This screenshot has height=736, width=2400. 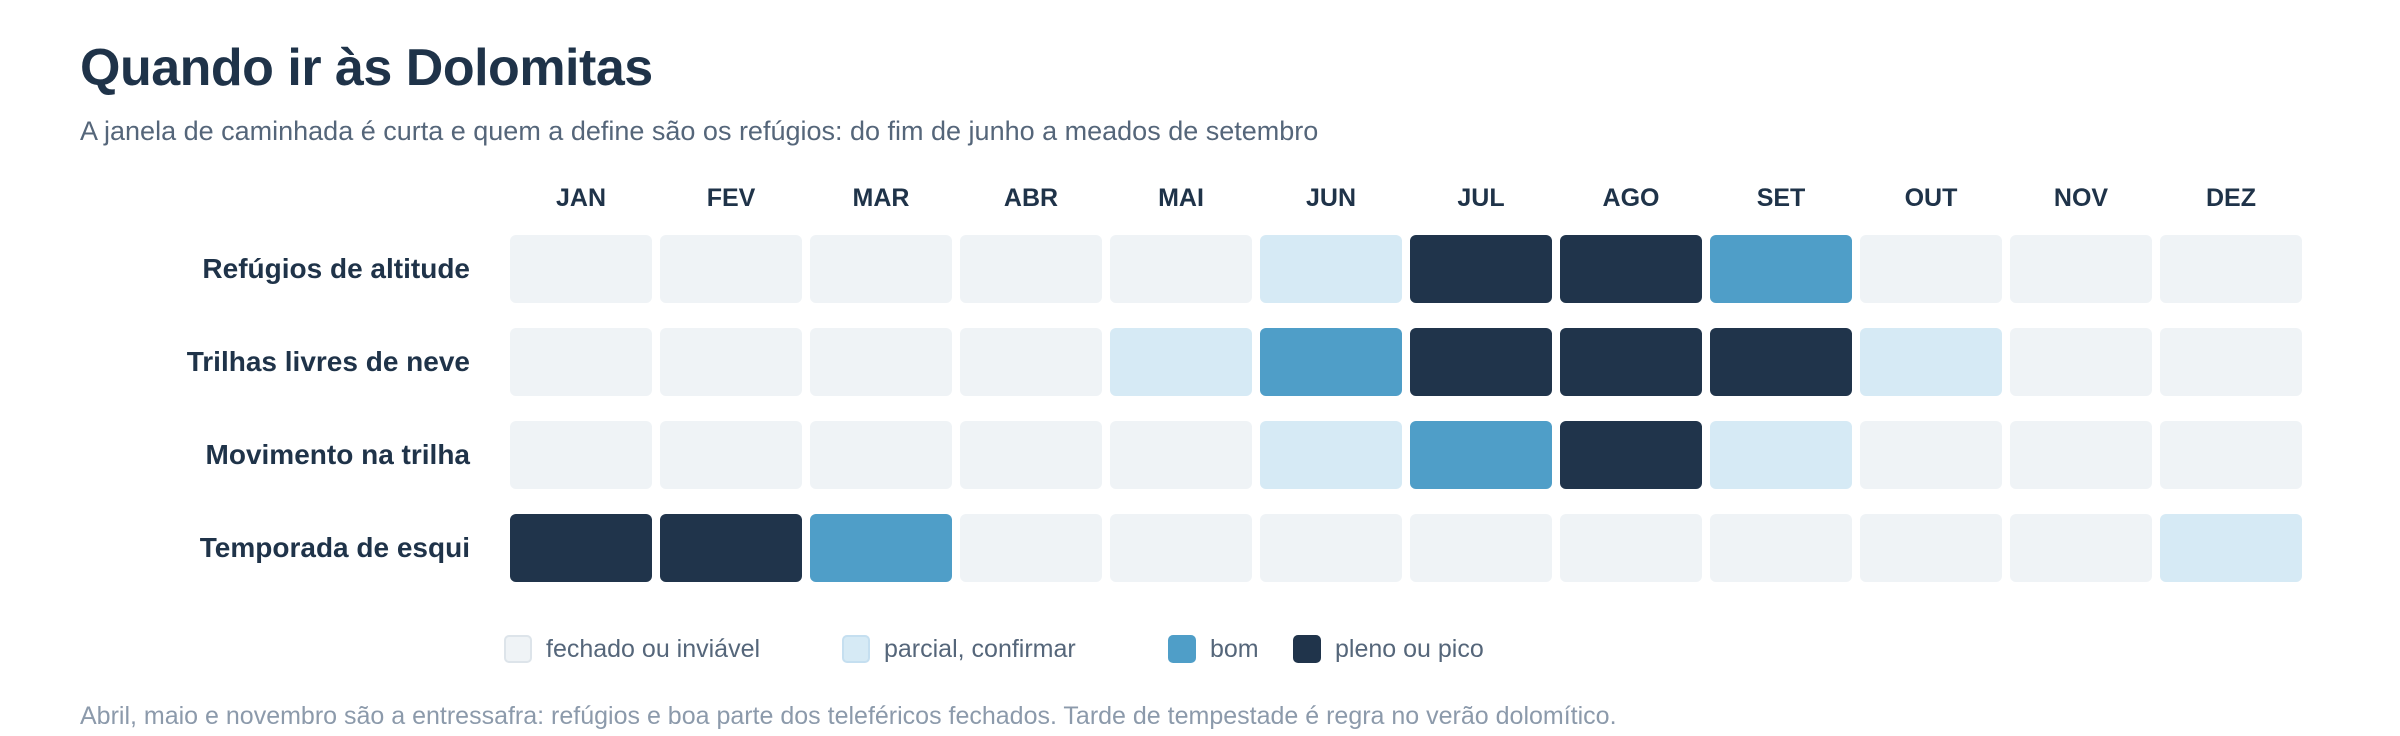 What do you see at coordinates (731, 198) in the screenshot?
I see `month-label: FEV` at bounding box center [731, 198].